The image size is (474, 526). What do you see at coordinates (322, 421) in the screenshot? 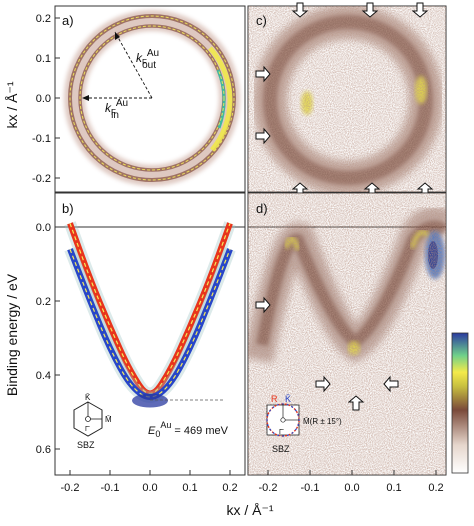
I see `sbz-m-annotation: M̄(R ± 15°)` at bounding box center [322, 421].